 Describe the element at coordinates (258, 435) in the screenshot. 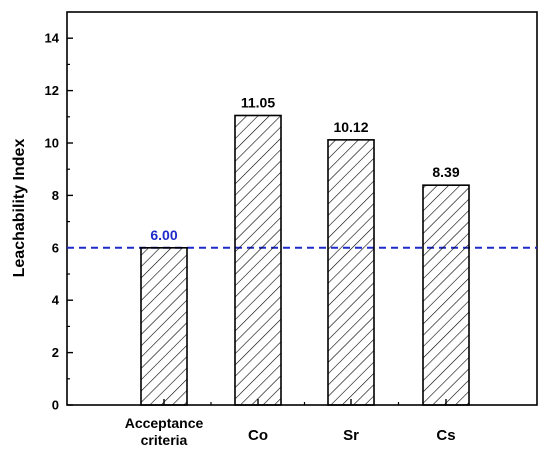

I see `x-category-label: Co` at that location.